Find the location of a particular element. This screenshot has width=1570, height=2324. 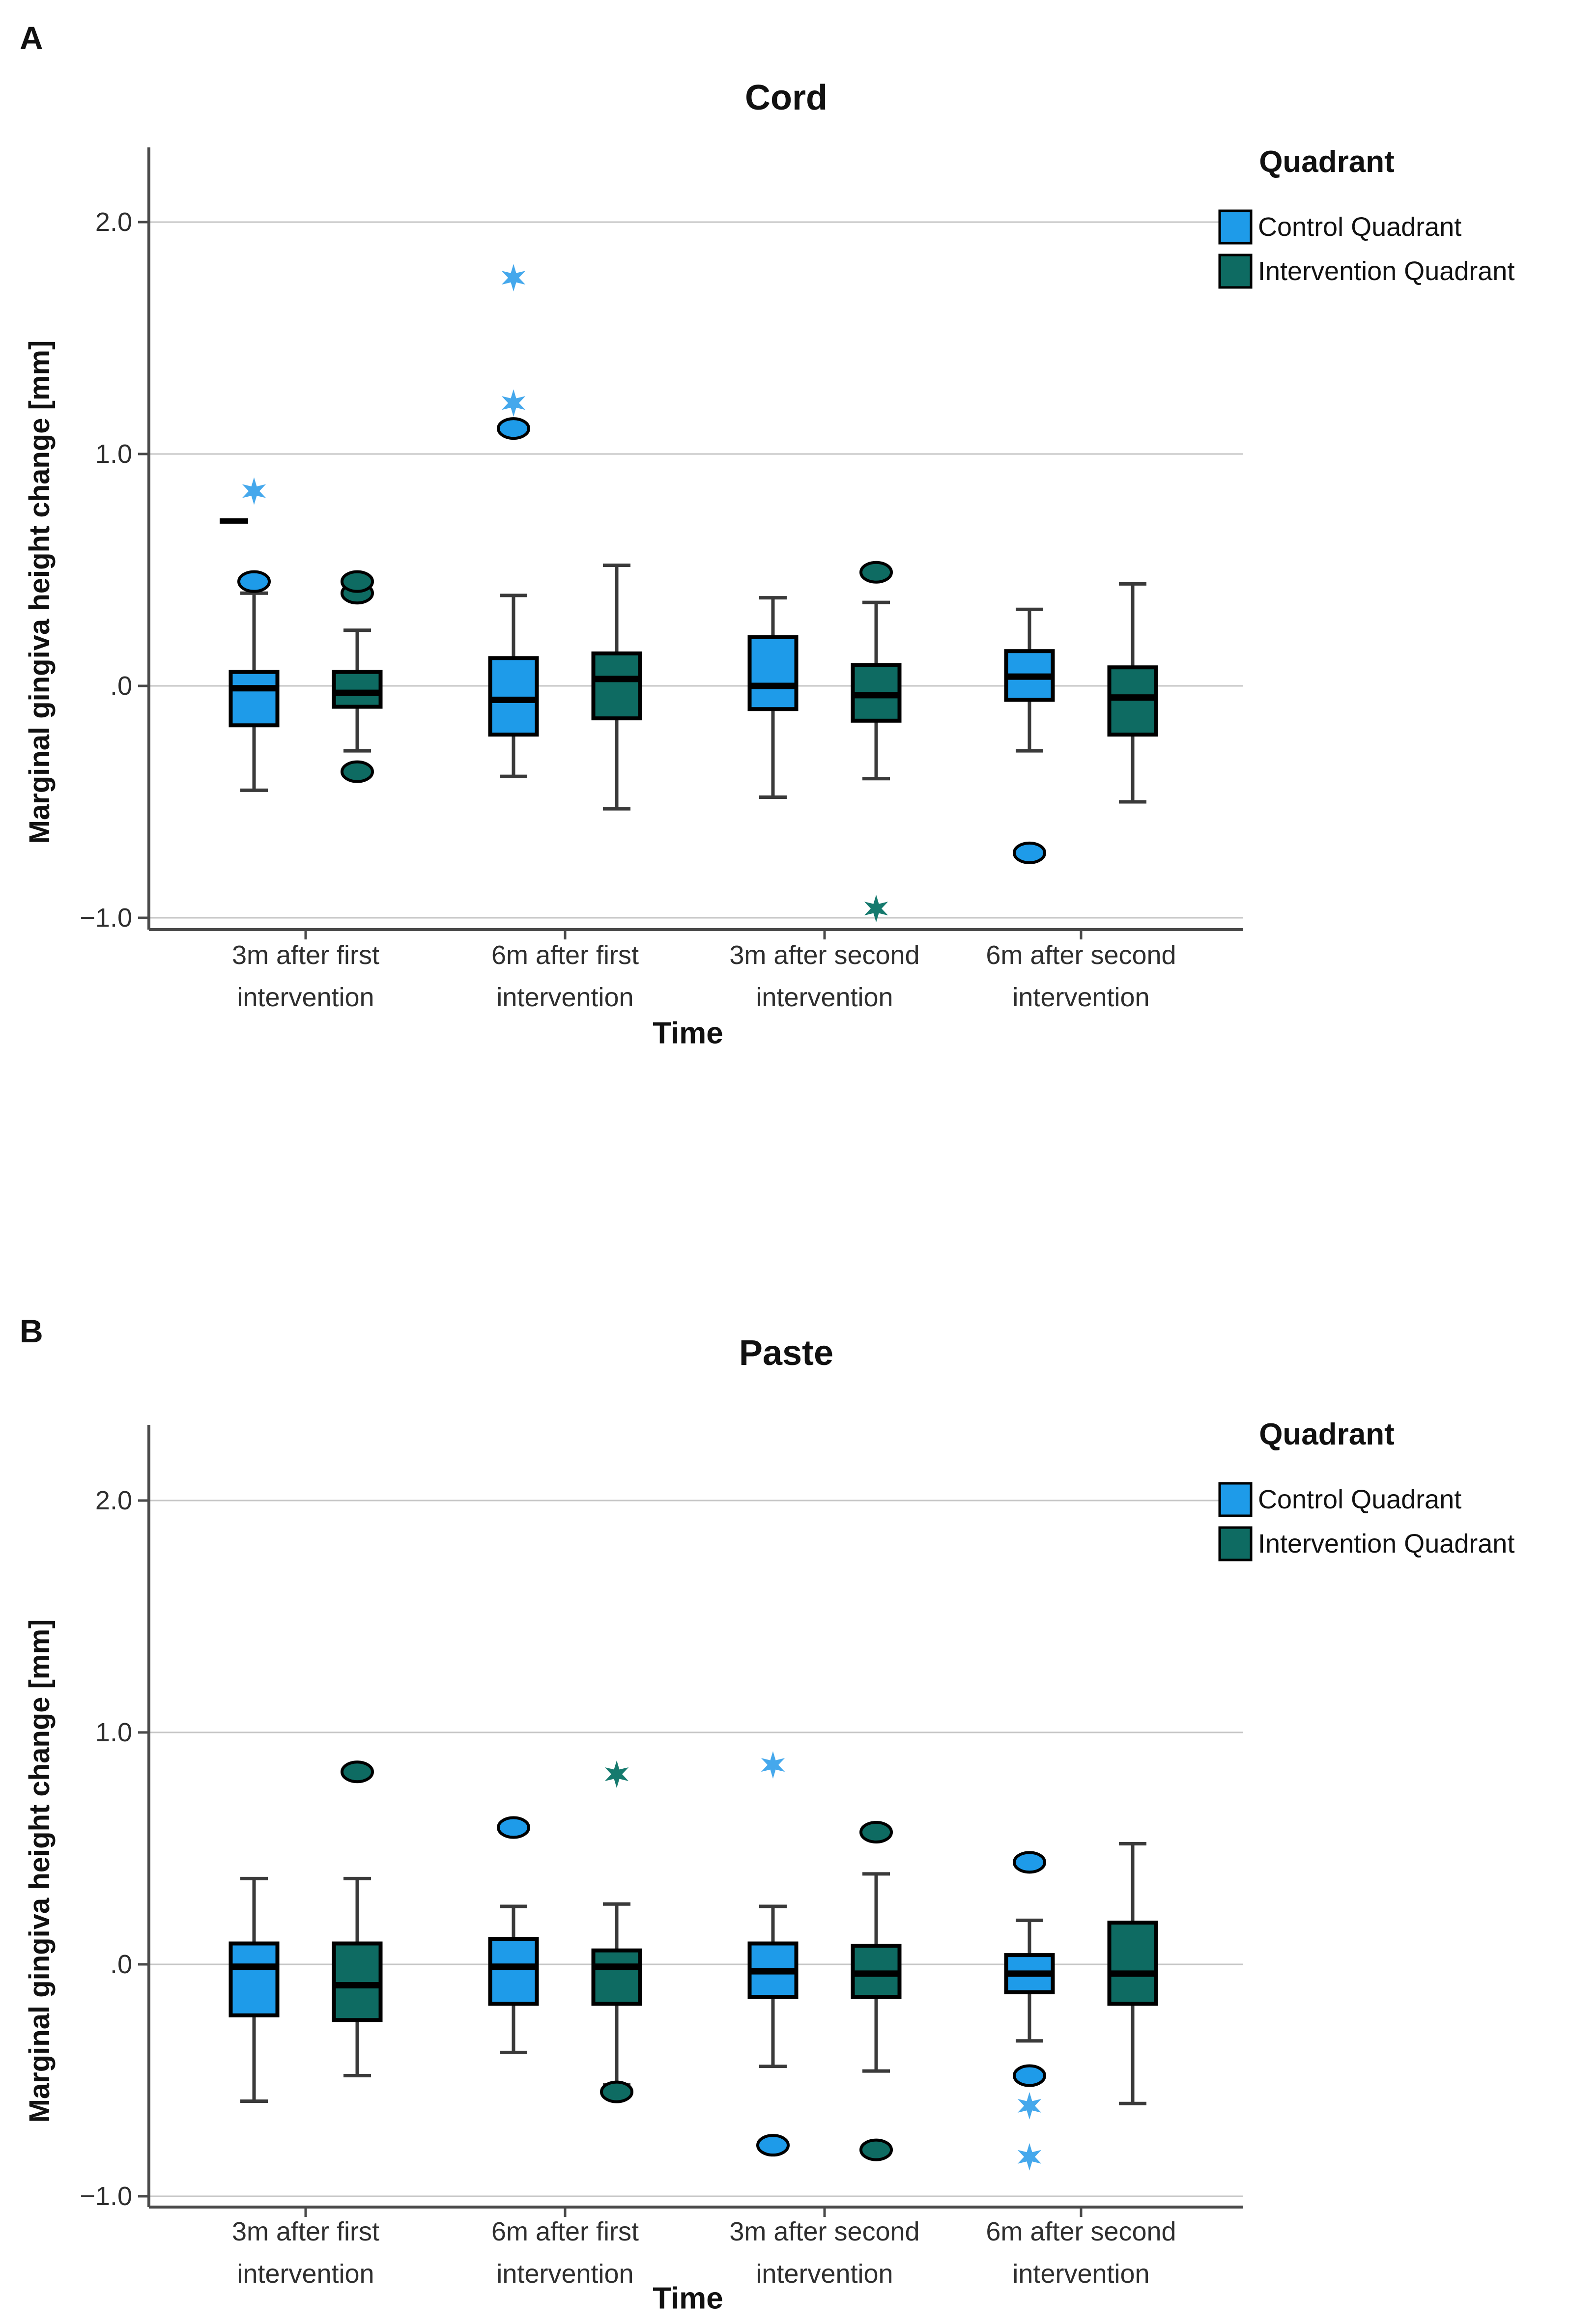

outlier-star-control-cat3 is located at coordinates (773, 1765).